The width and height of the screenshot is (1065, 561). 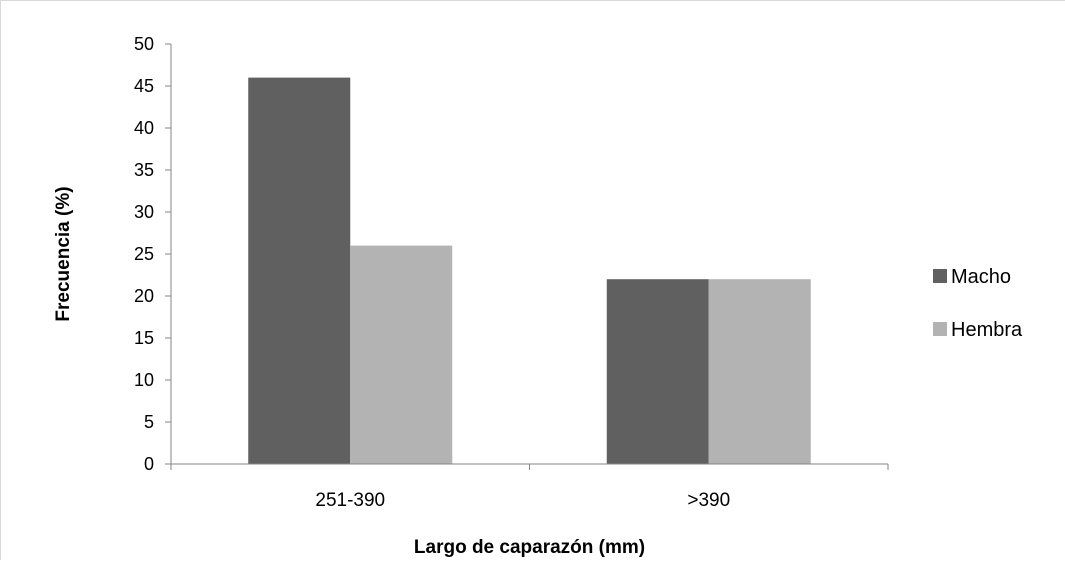 I want to click on legend-label-macho: Macho, so click(x=981, y=277).